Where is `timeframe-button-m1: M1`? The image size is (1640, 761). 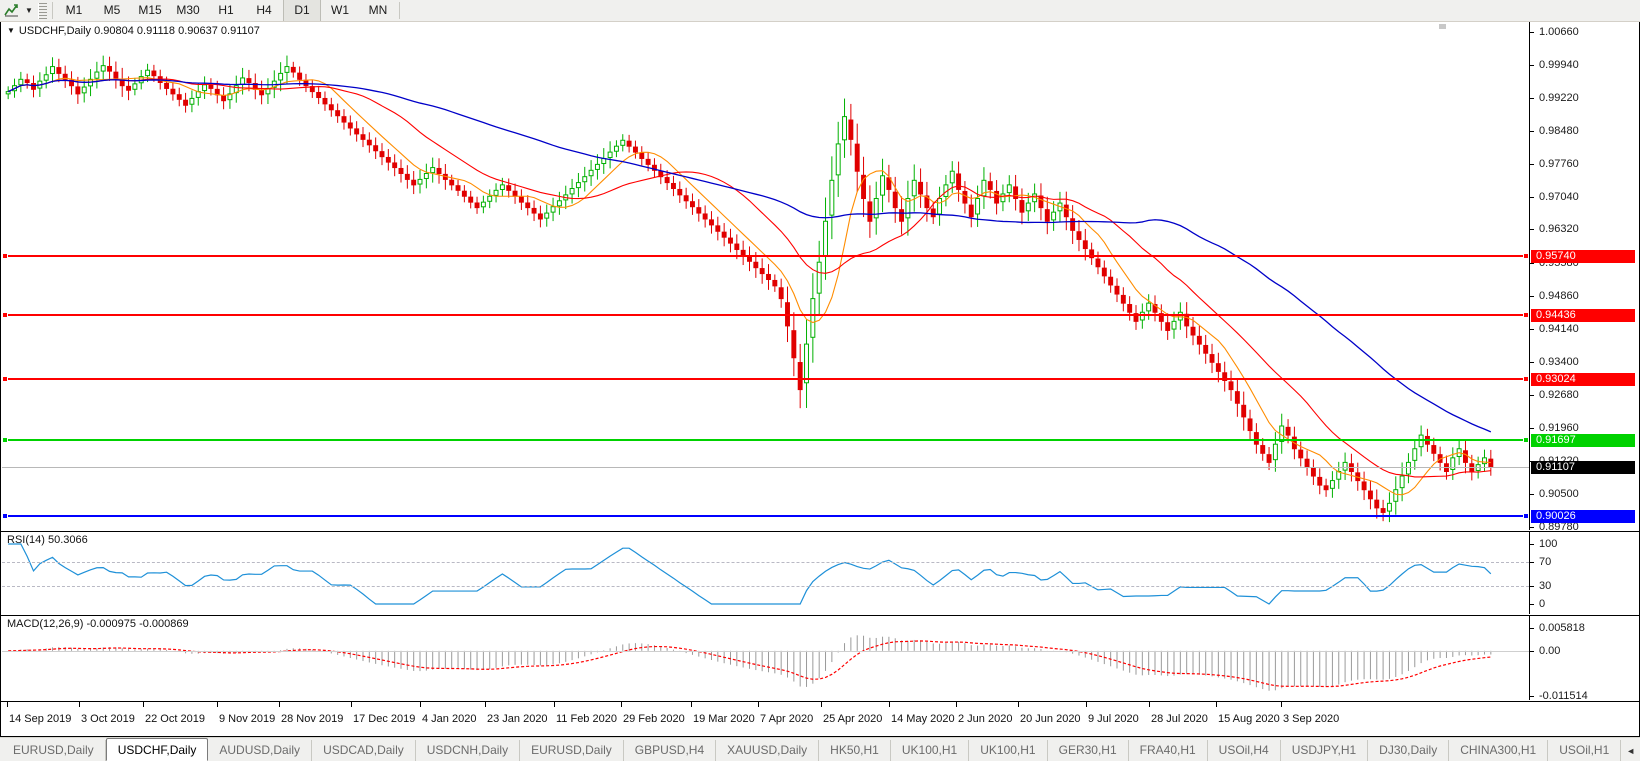
timeframe-button-m1: M1 is located at coordinates (74, 10).